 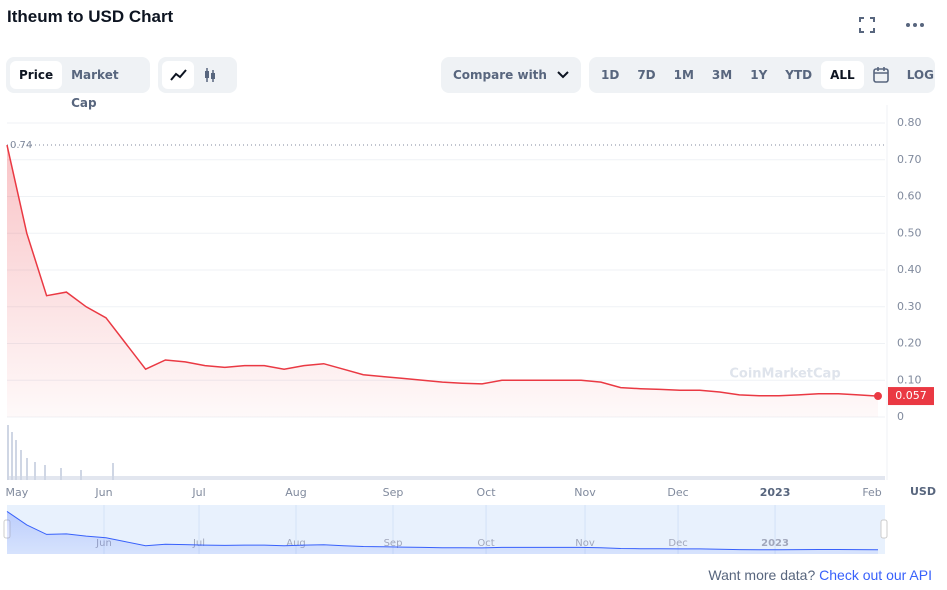 I want to click on navigator-label: Jul, so click(x=198, y=543).